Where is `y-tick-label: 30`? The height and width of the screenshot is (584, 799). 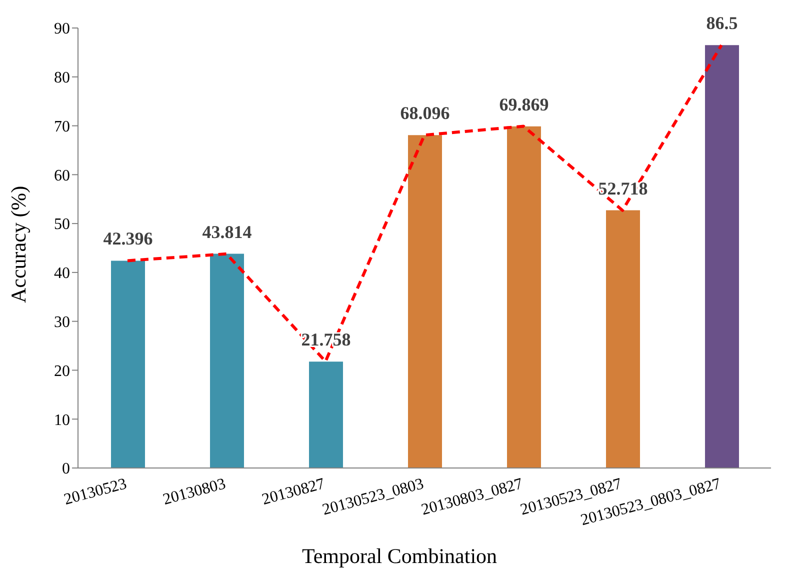
y-tick-label: 30 is located at coordinates (62, 323).